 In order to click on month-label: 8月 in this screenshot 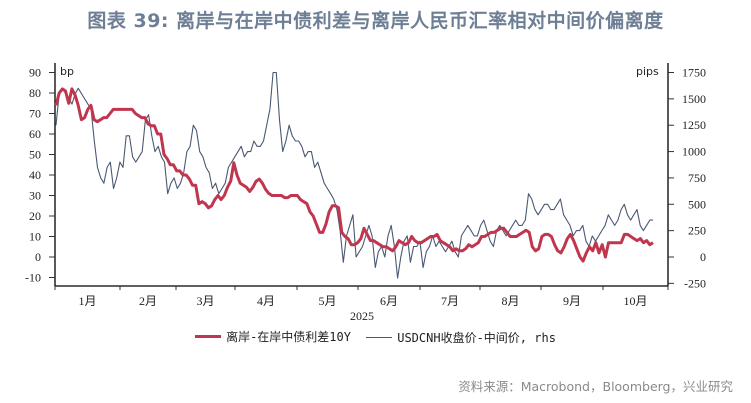, I will do `click(510, 301)`.